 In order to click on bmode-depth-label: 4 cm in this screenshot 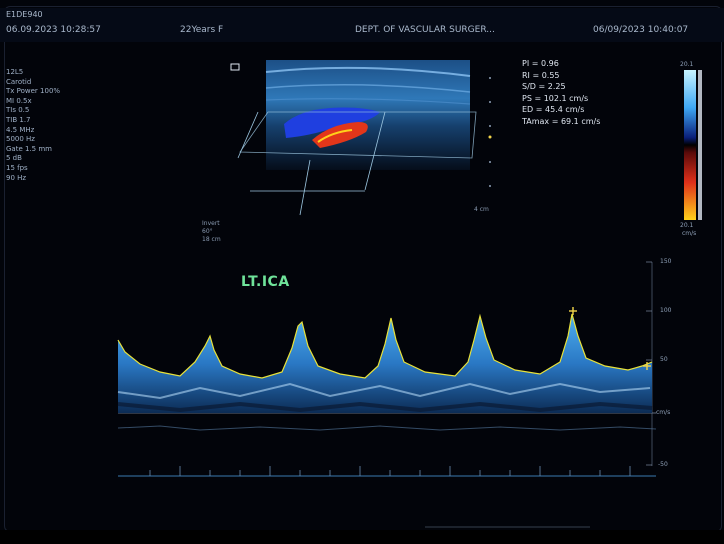, I will do `click(481, 209)`.